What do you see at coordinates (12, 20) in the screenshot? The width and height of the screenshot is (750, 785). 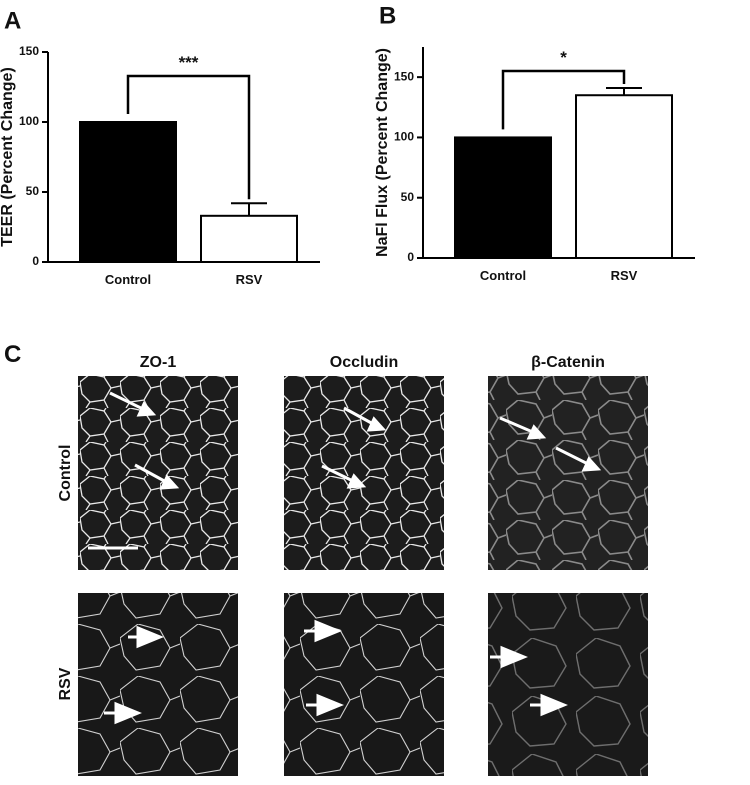 I see `panel-label: A` at bounding box center [12, 20].